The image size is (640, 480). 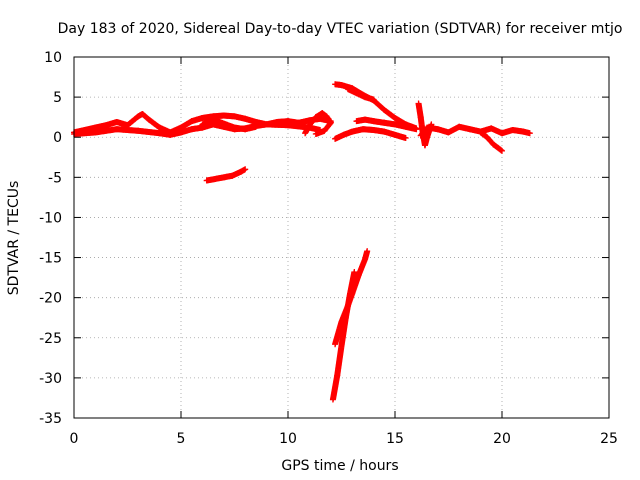 What do you see at coordinates (50, 379) in the screenshot?
I see `y-tick-label: -30` at bounding box center [50, 379].